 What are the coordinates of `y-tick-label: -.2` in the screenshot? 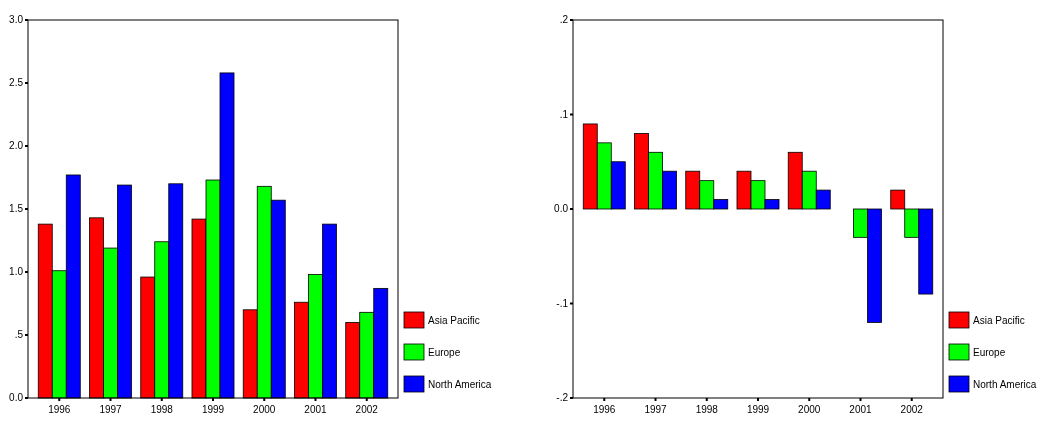 It's located at (562, 398).